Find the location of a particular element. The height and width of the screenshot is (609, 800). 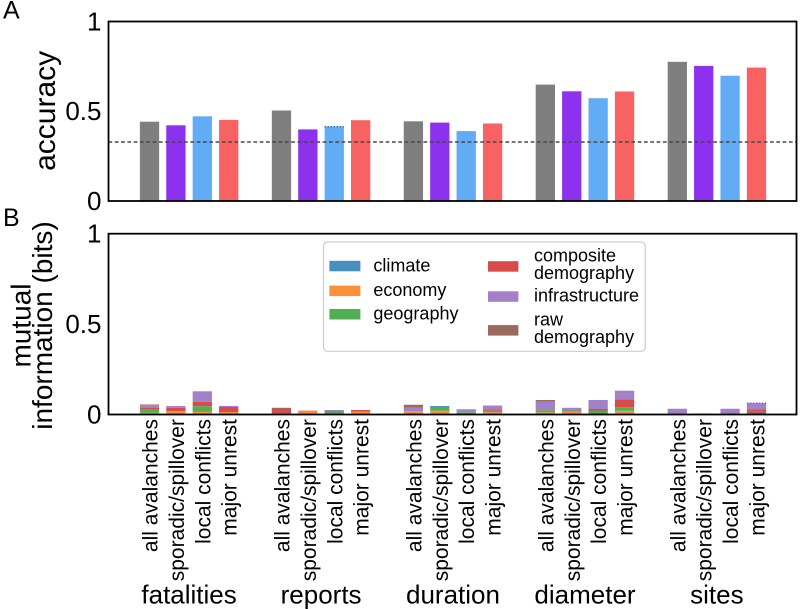

svg-text: geography is located at coordinates (415, 313).